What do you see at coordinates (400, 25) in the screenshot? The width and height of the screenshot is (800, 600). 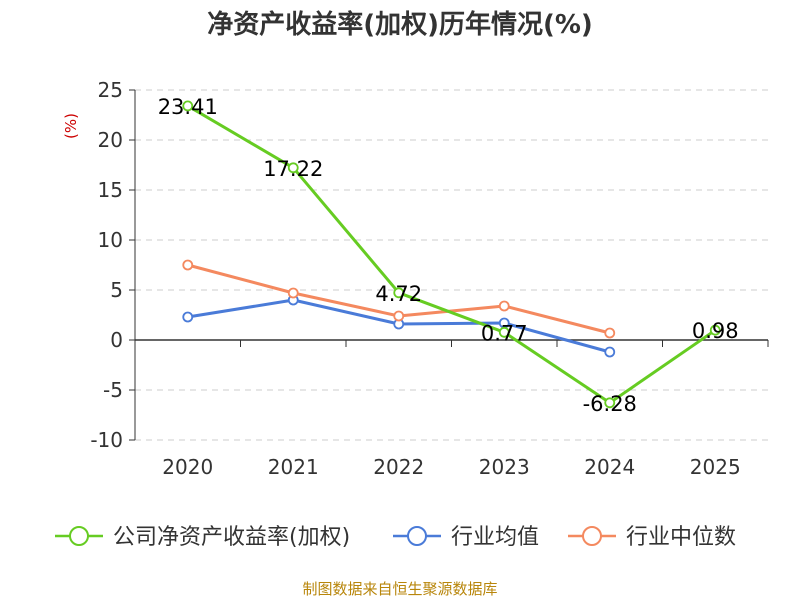 I see `chart-title: 净资产收益率(加权)历年情况(%)` at bounding box center [400, 25].